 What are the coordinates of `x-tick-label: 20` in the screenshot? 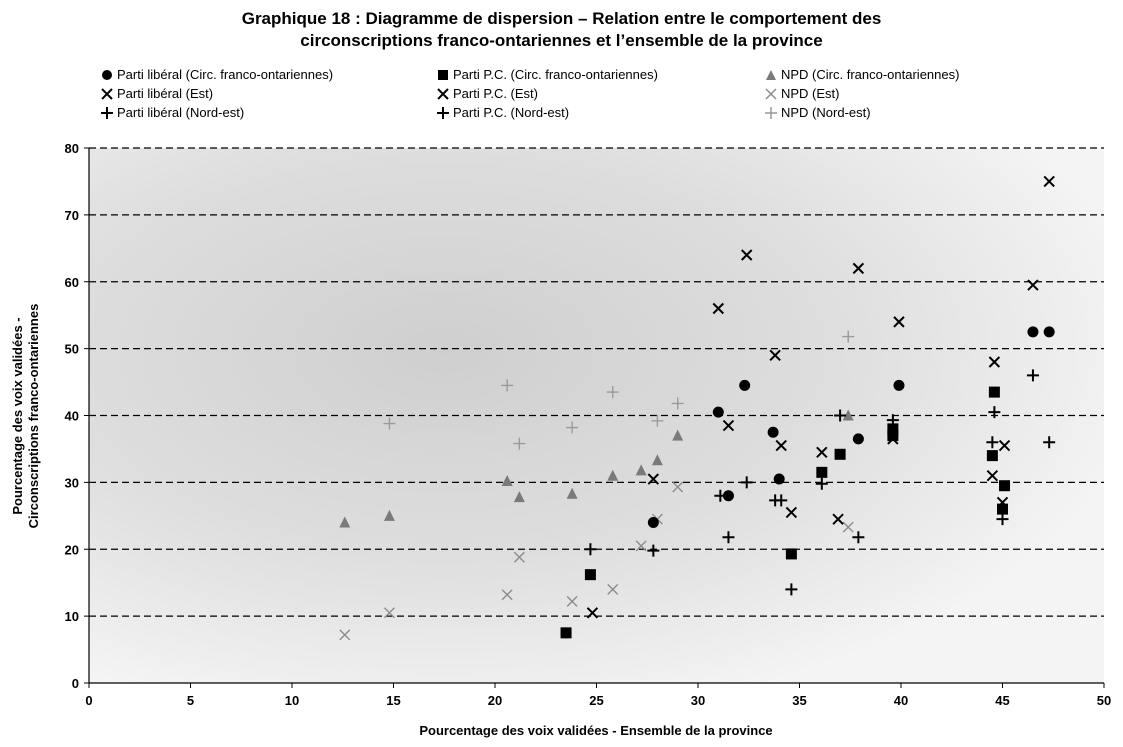 It's located at (495, 700).